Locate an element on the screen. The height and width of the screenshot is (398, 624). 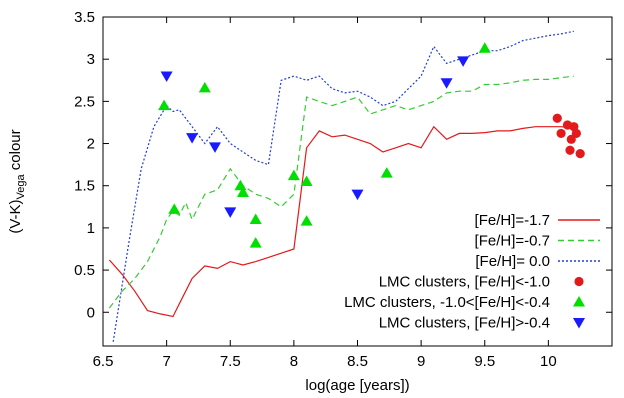
y-tick-label: 2.5 is located at coordinates (84, 101).